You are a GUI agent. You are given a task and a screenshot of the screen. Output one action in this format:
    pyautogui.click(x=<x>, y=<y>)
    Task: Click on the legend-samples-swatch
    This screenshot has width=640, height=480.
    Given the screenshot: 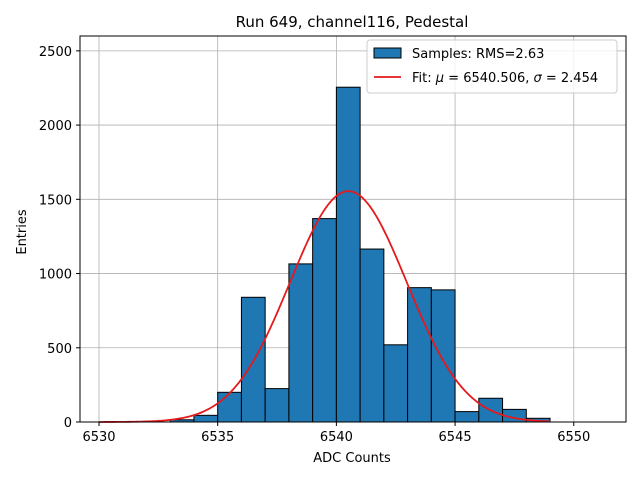 What is the action you would take?
    pyautogui.click(x=387, y=53)
    